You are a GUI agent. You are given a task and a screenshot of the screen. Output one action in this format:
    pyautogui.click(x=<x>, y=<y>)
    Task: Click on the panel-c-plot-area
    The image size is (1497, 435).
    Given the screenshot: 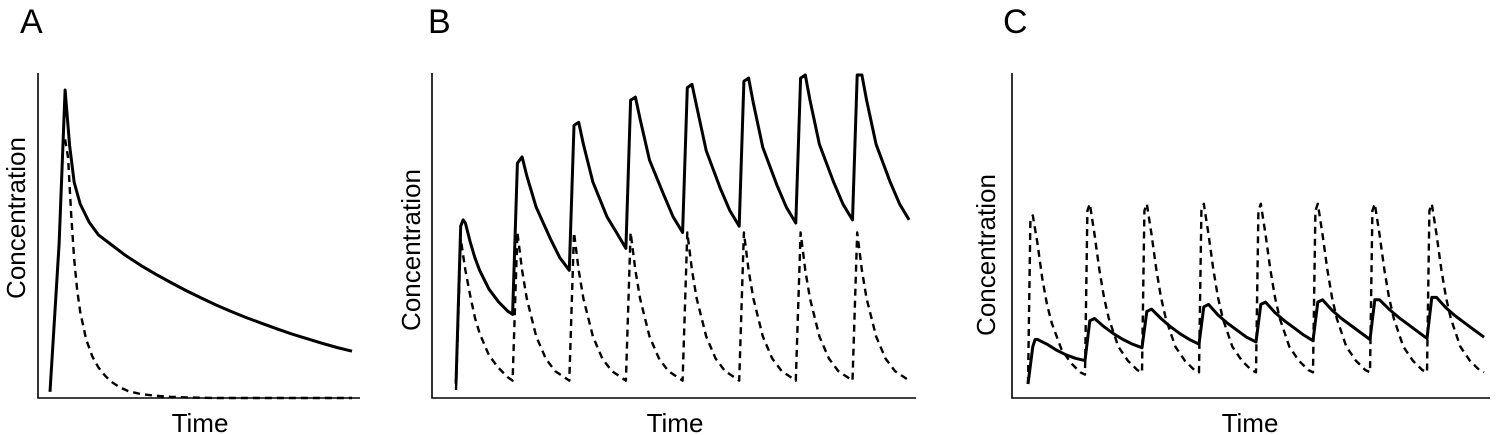 What is the action you would take?
    pyautogui.click(x=1255, y=293)
    